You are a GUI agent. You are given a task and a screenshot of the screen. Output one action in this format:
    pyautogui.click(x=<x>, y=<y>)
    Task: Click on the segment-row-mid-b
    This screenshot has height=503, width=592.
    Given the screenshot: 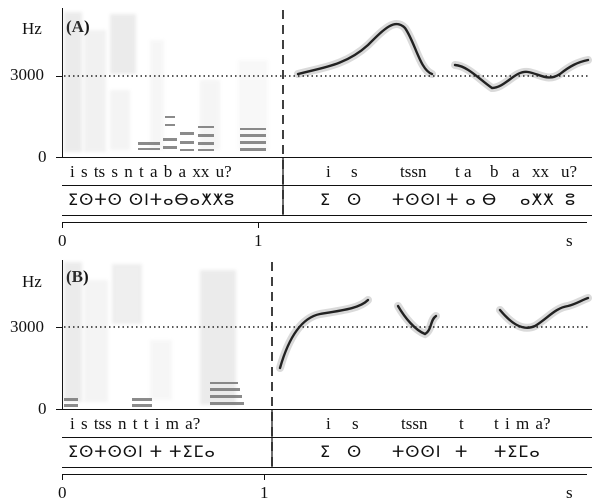 What is the action you would take?
    pyautogui.click(x=327, y=437)
    